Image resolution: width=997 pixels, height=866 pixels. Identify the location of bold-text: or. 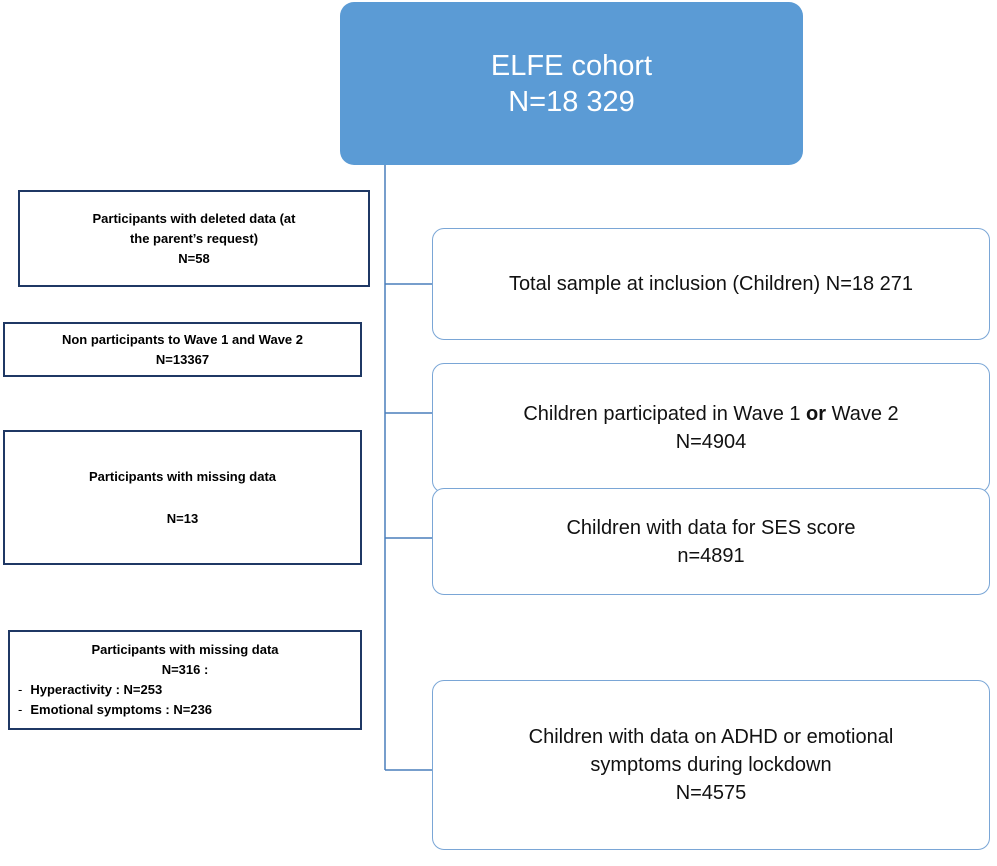
(816, 414).